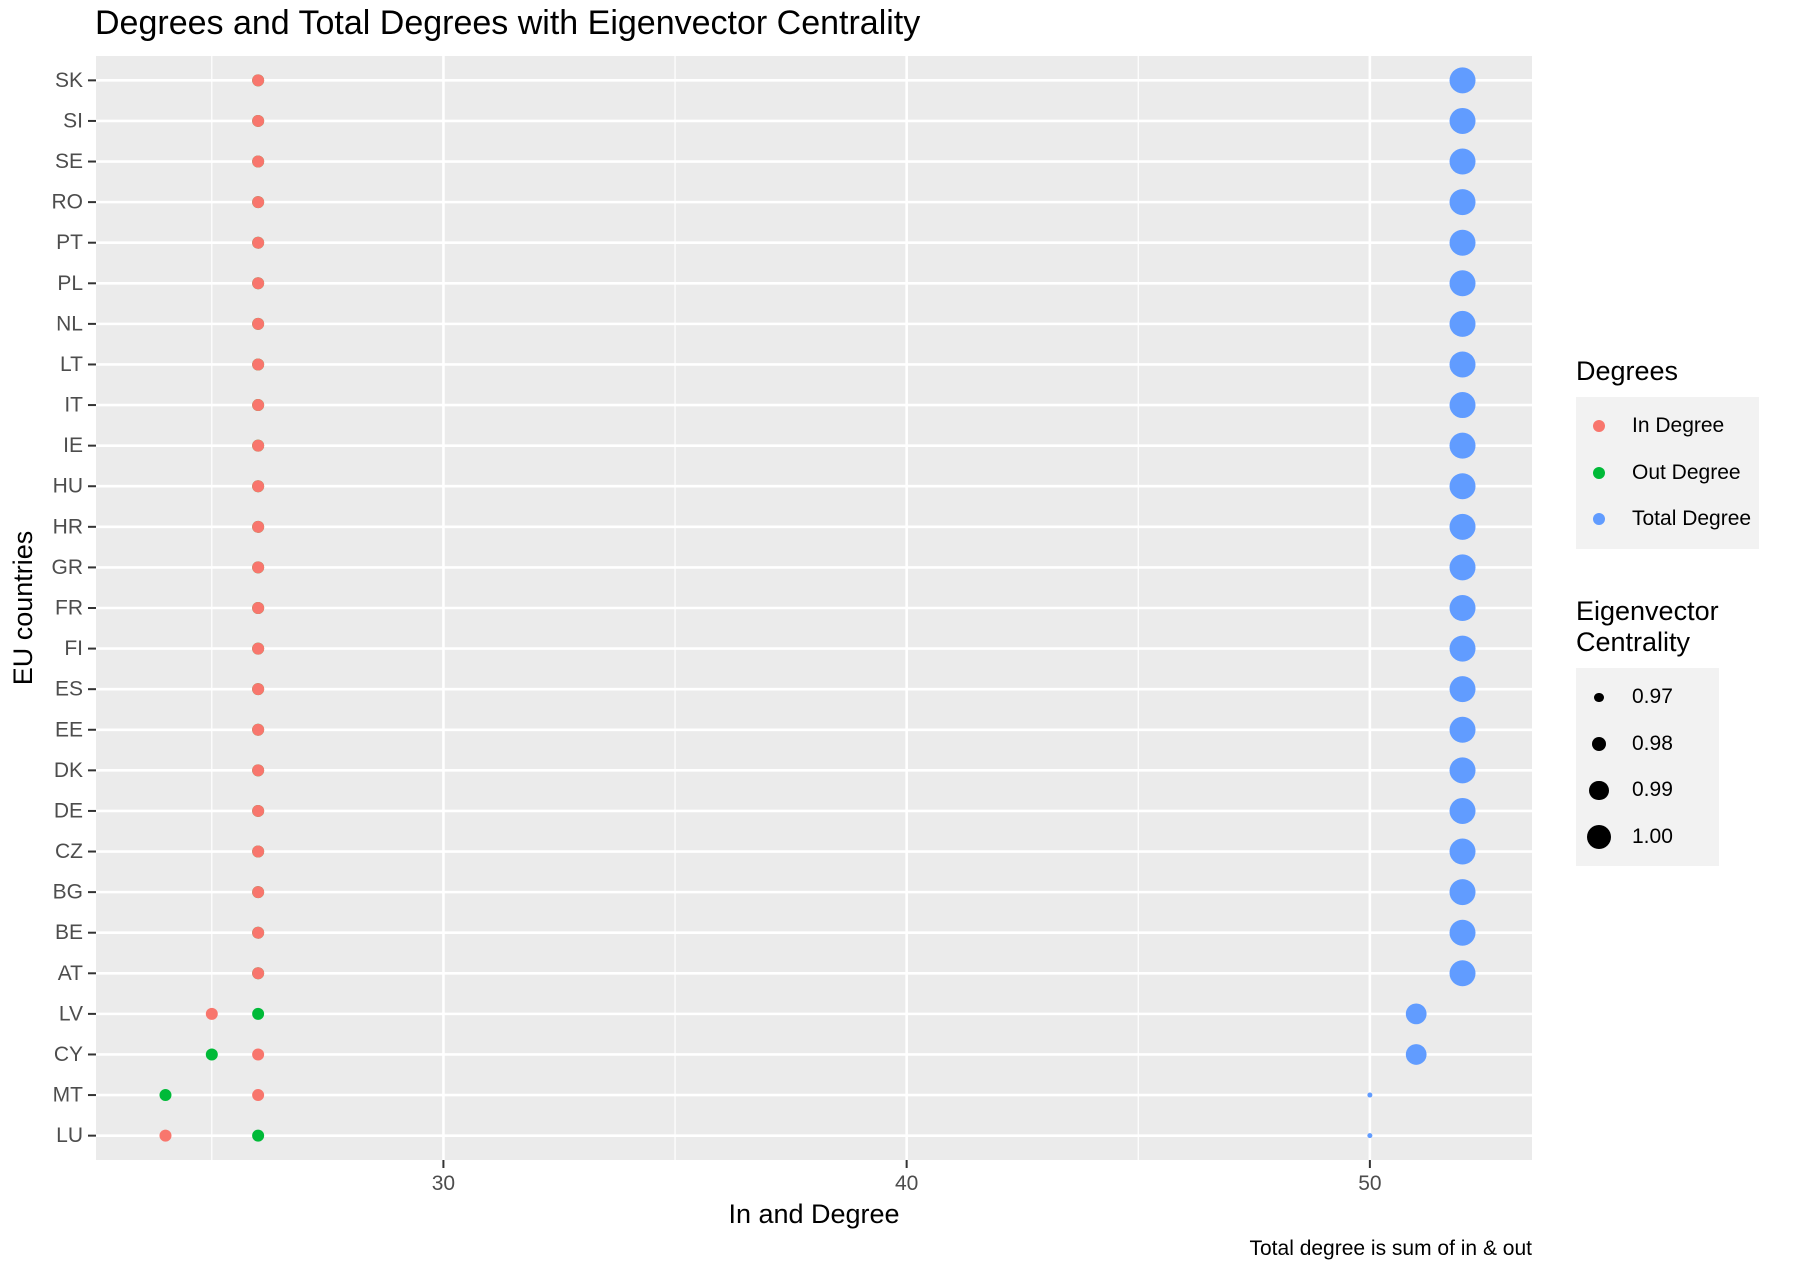 This screenshot has height=1266, width=1802. I want to click on point-total-degree-dk, so click(1462, 770).